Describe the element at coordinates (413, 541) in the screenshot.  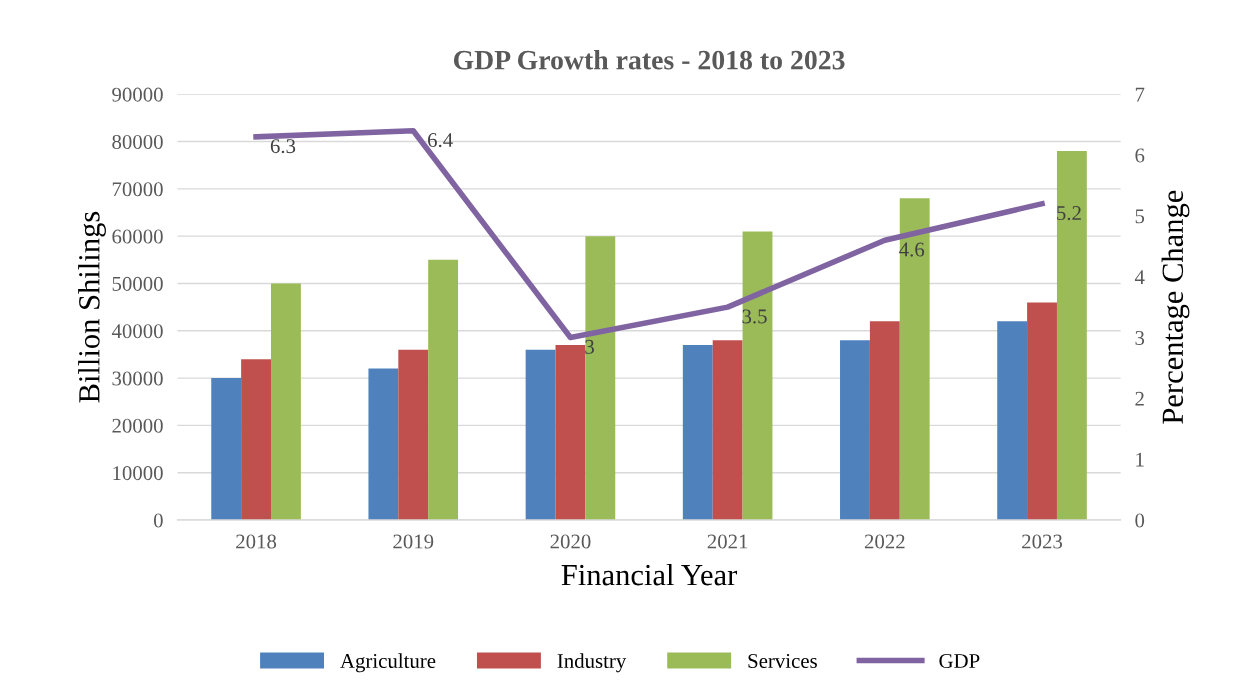
I see `x-tick-label: 2019` at that location.